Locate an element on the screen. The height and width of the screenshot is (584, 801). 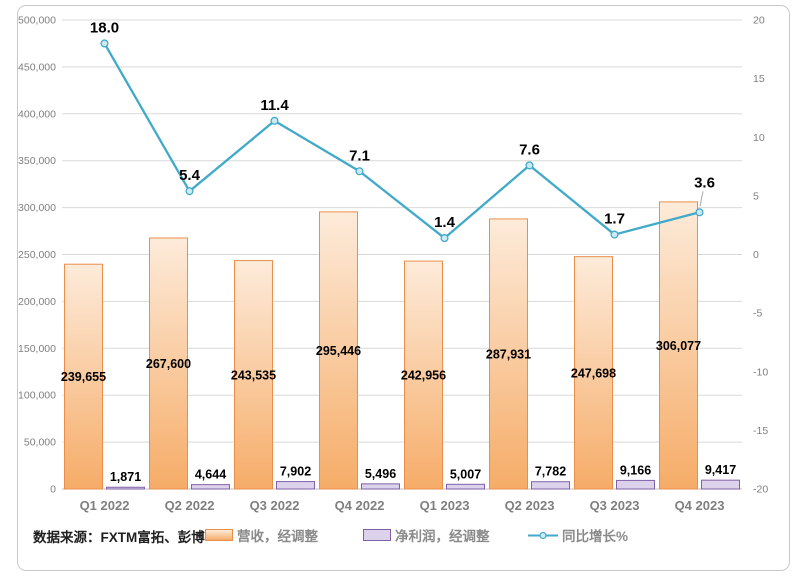
left-axis-tick-label: 400,000 is located at coordinates (37, 114).